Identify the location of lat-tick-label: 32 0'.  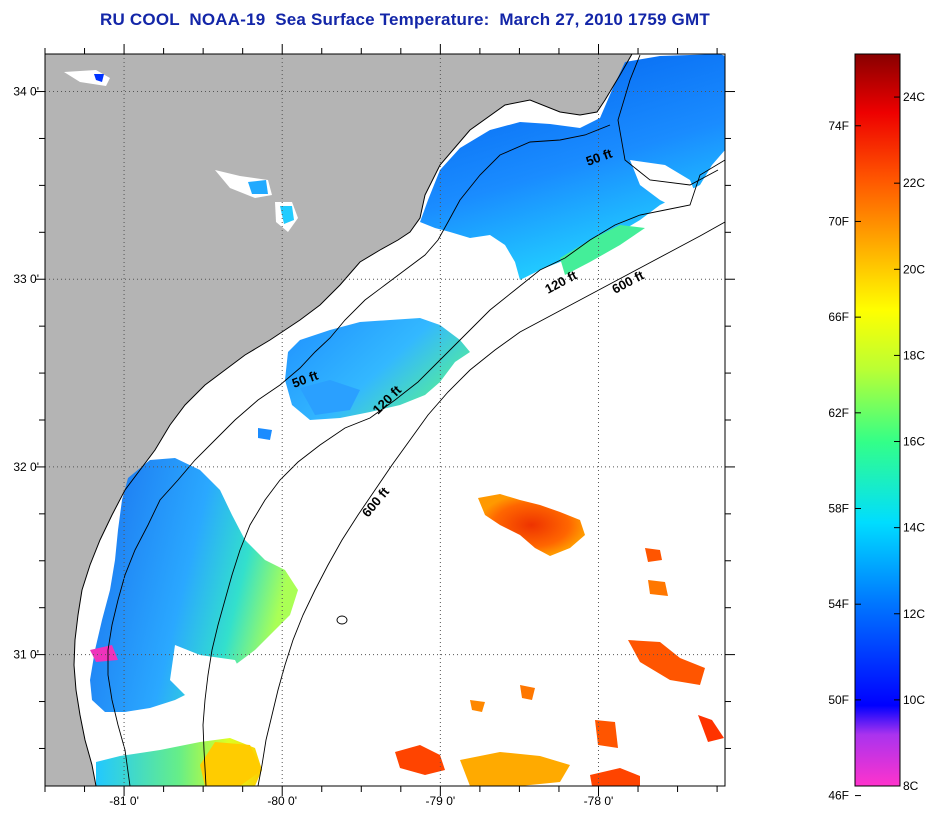
(26, 467).